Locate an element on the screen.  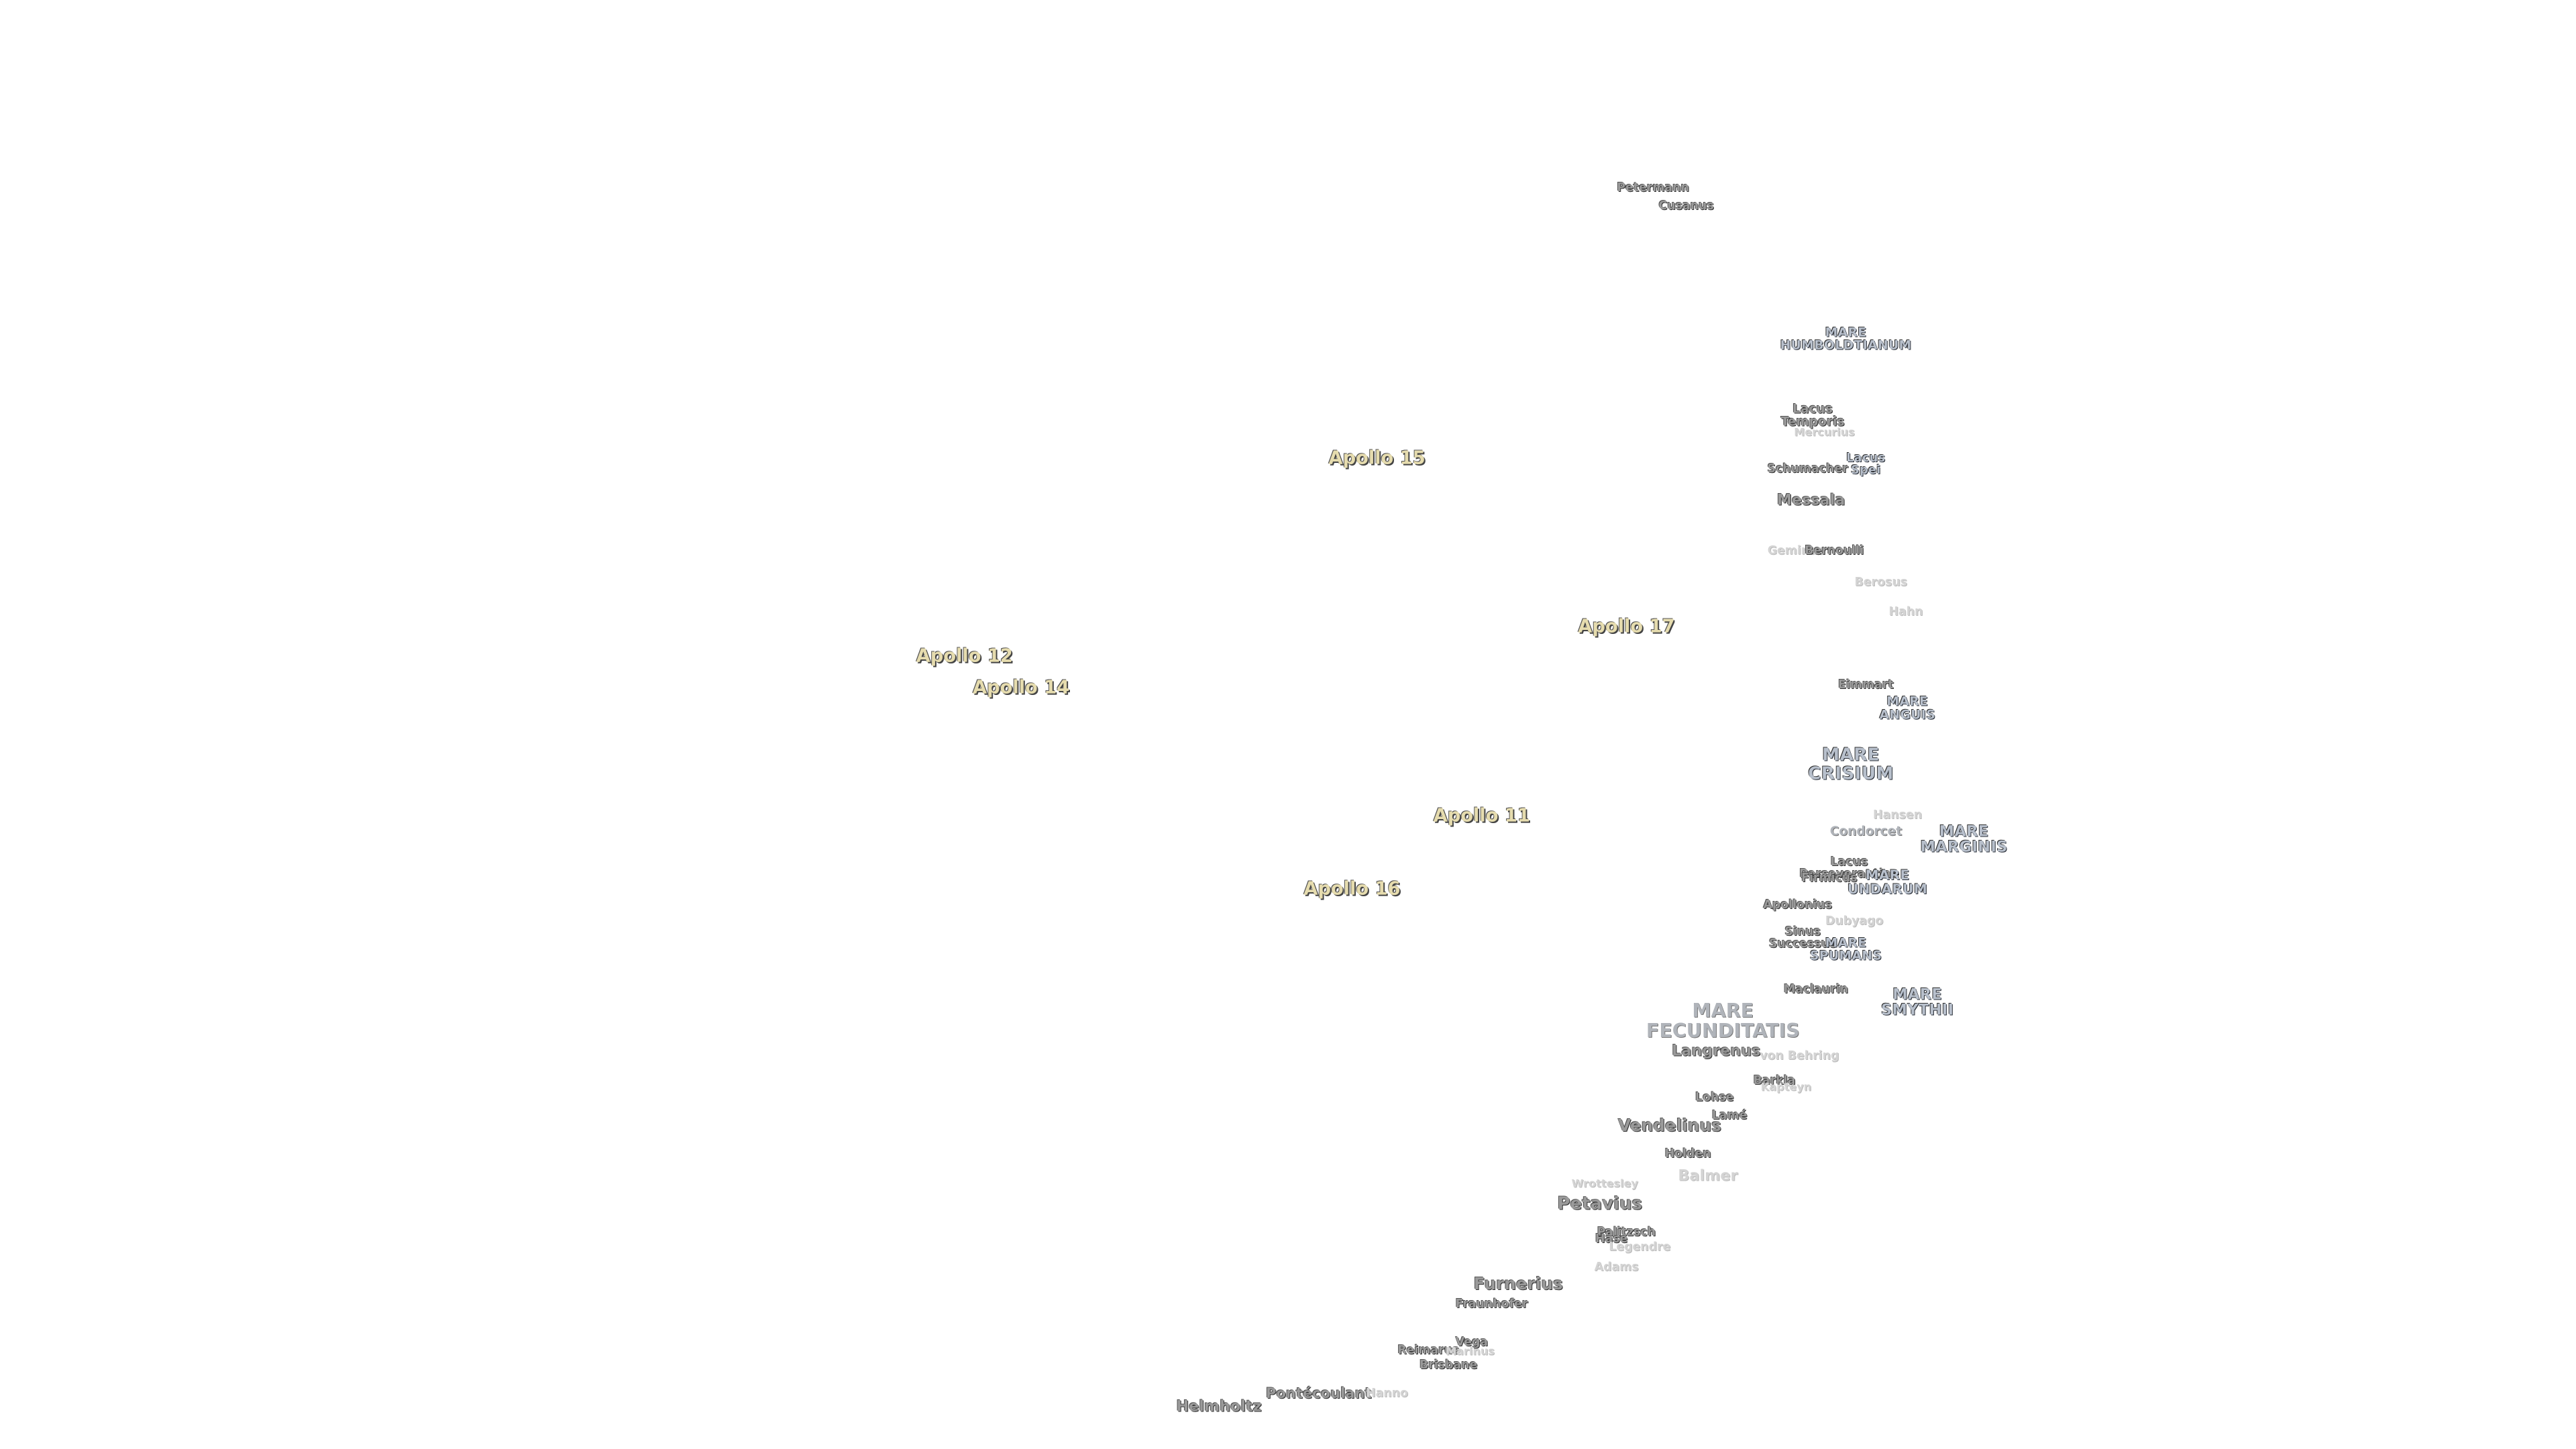
label-line: Geminus is located at coordinates (1796, 550).